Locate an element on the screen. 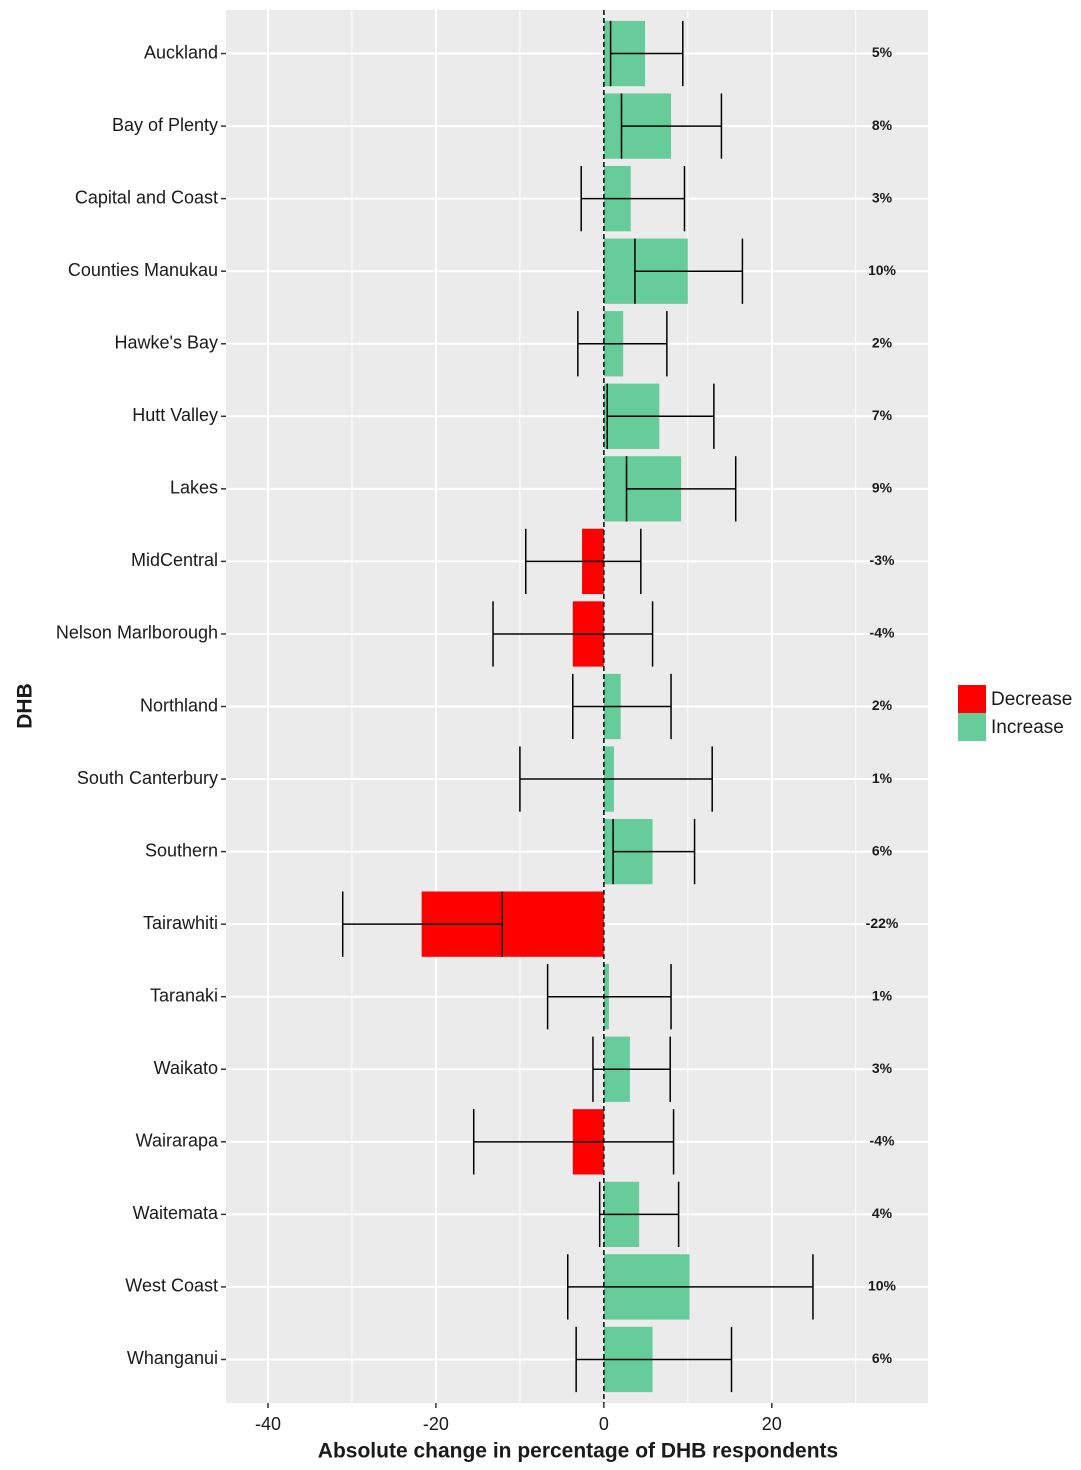 This screenshot has height=1470, width=1081. y-tick-label: South Canterbury is located at coordinates (147, 778).